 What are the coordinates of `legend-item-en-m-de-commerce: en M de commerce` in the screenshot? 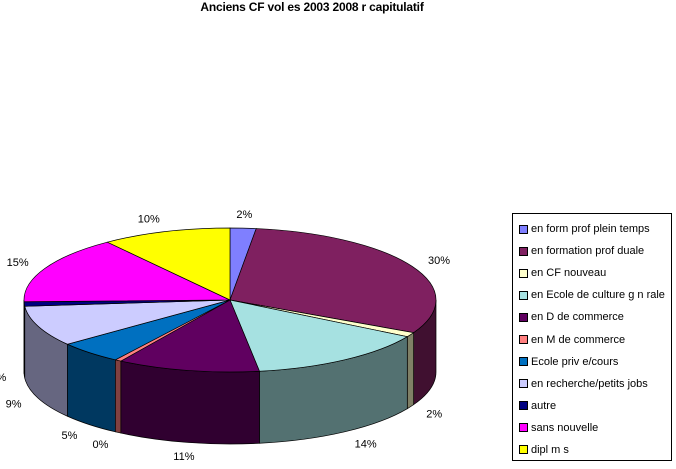 It's located at (595, 339).